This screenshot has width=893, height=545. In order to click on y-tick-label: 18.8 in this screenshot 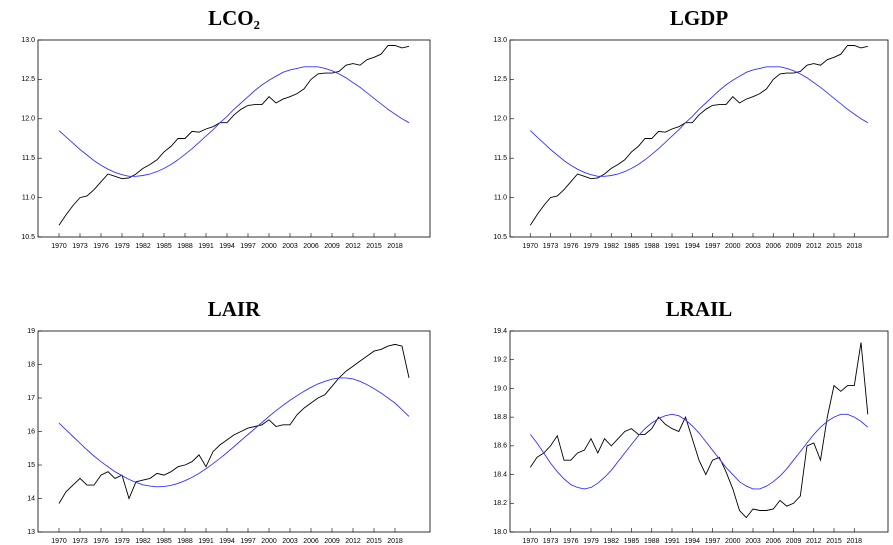, I will do `click(500, 417)`.